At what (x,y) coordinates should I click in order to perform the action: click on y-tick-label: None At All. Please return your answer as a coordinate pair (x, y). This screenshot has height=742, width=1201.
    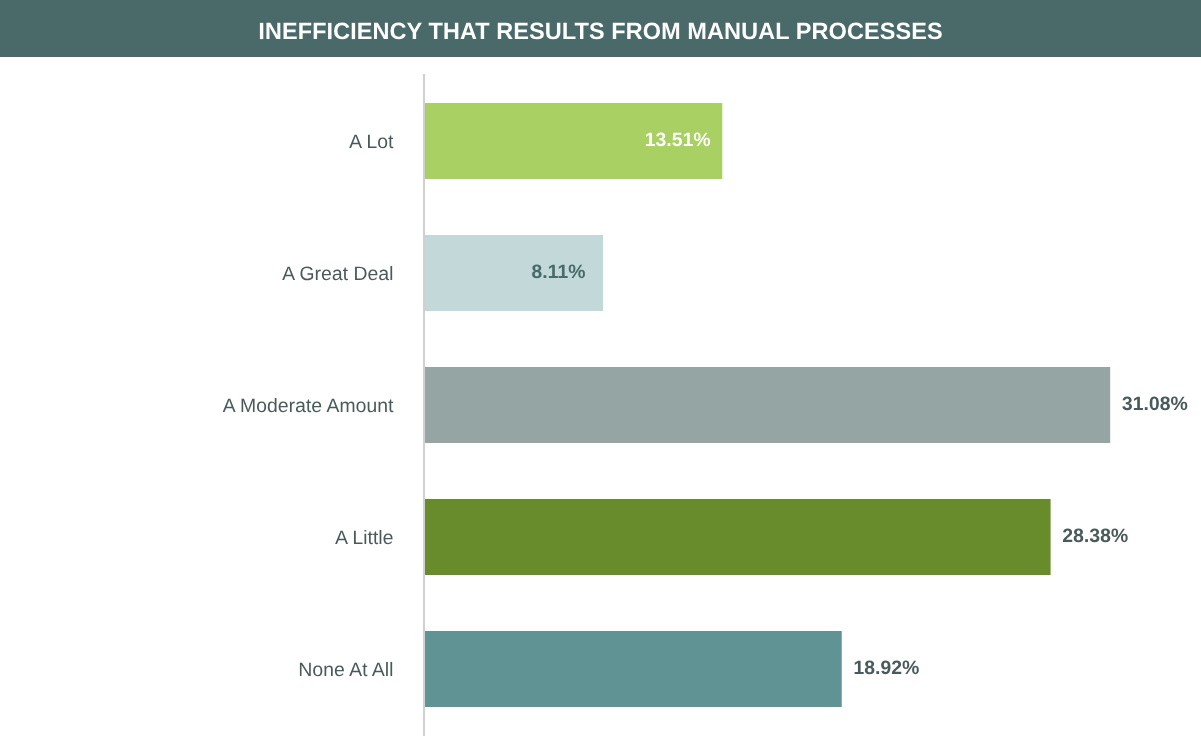
    Looking at the image, I should click on (346, 669).